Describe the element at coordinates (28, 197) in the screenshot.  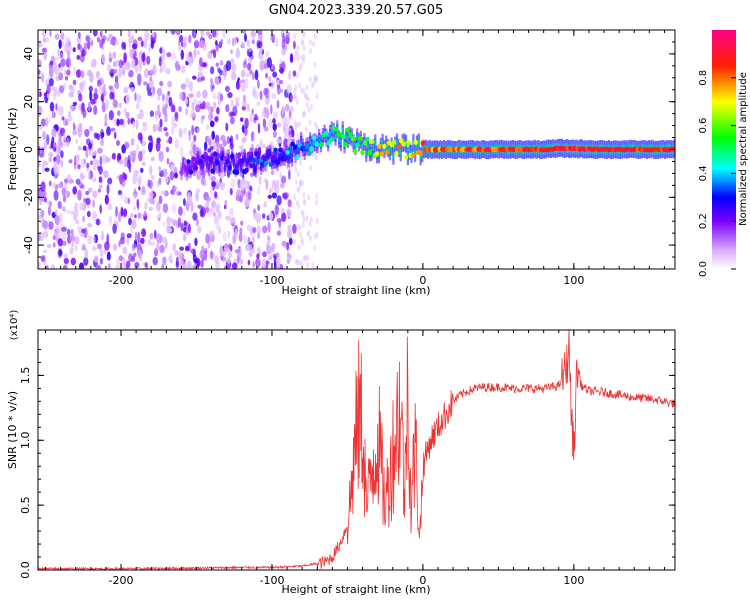
I see `y-tick-label: -20` at that location.